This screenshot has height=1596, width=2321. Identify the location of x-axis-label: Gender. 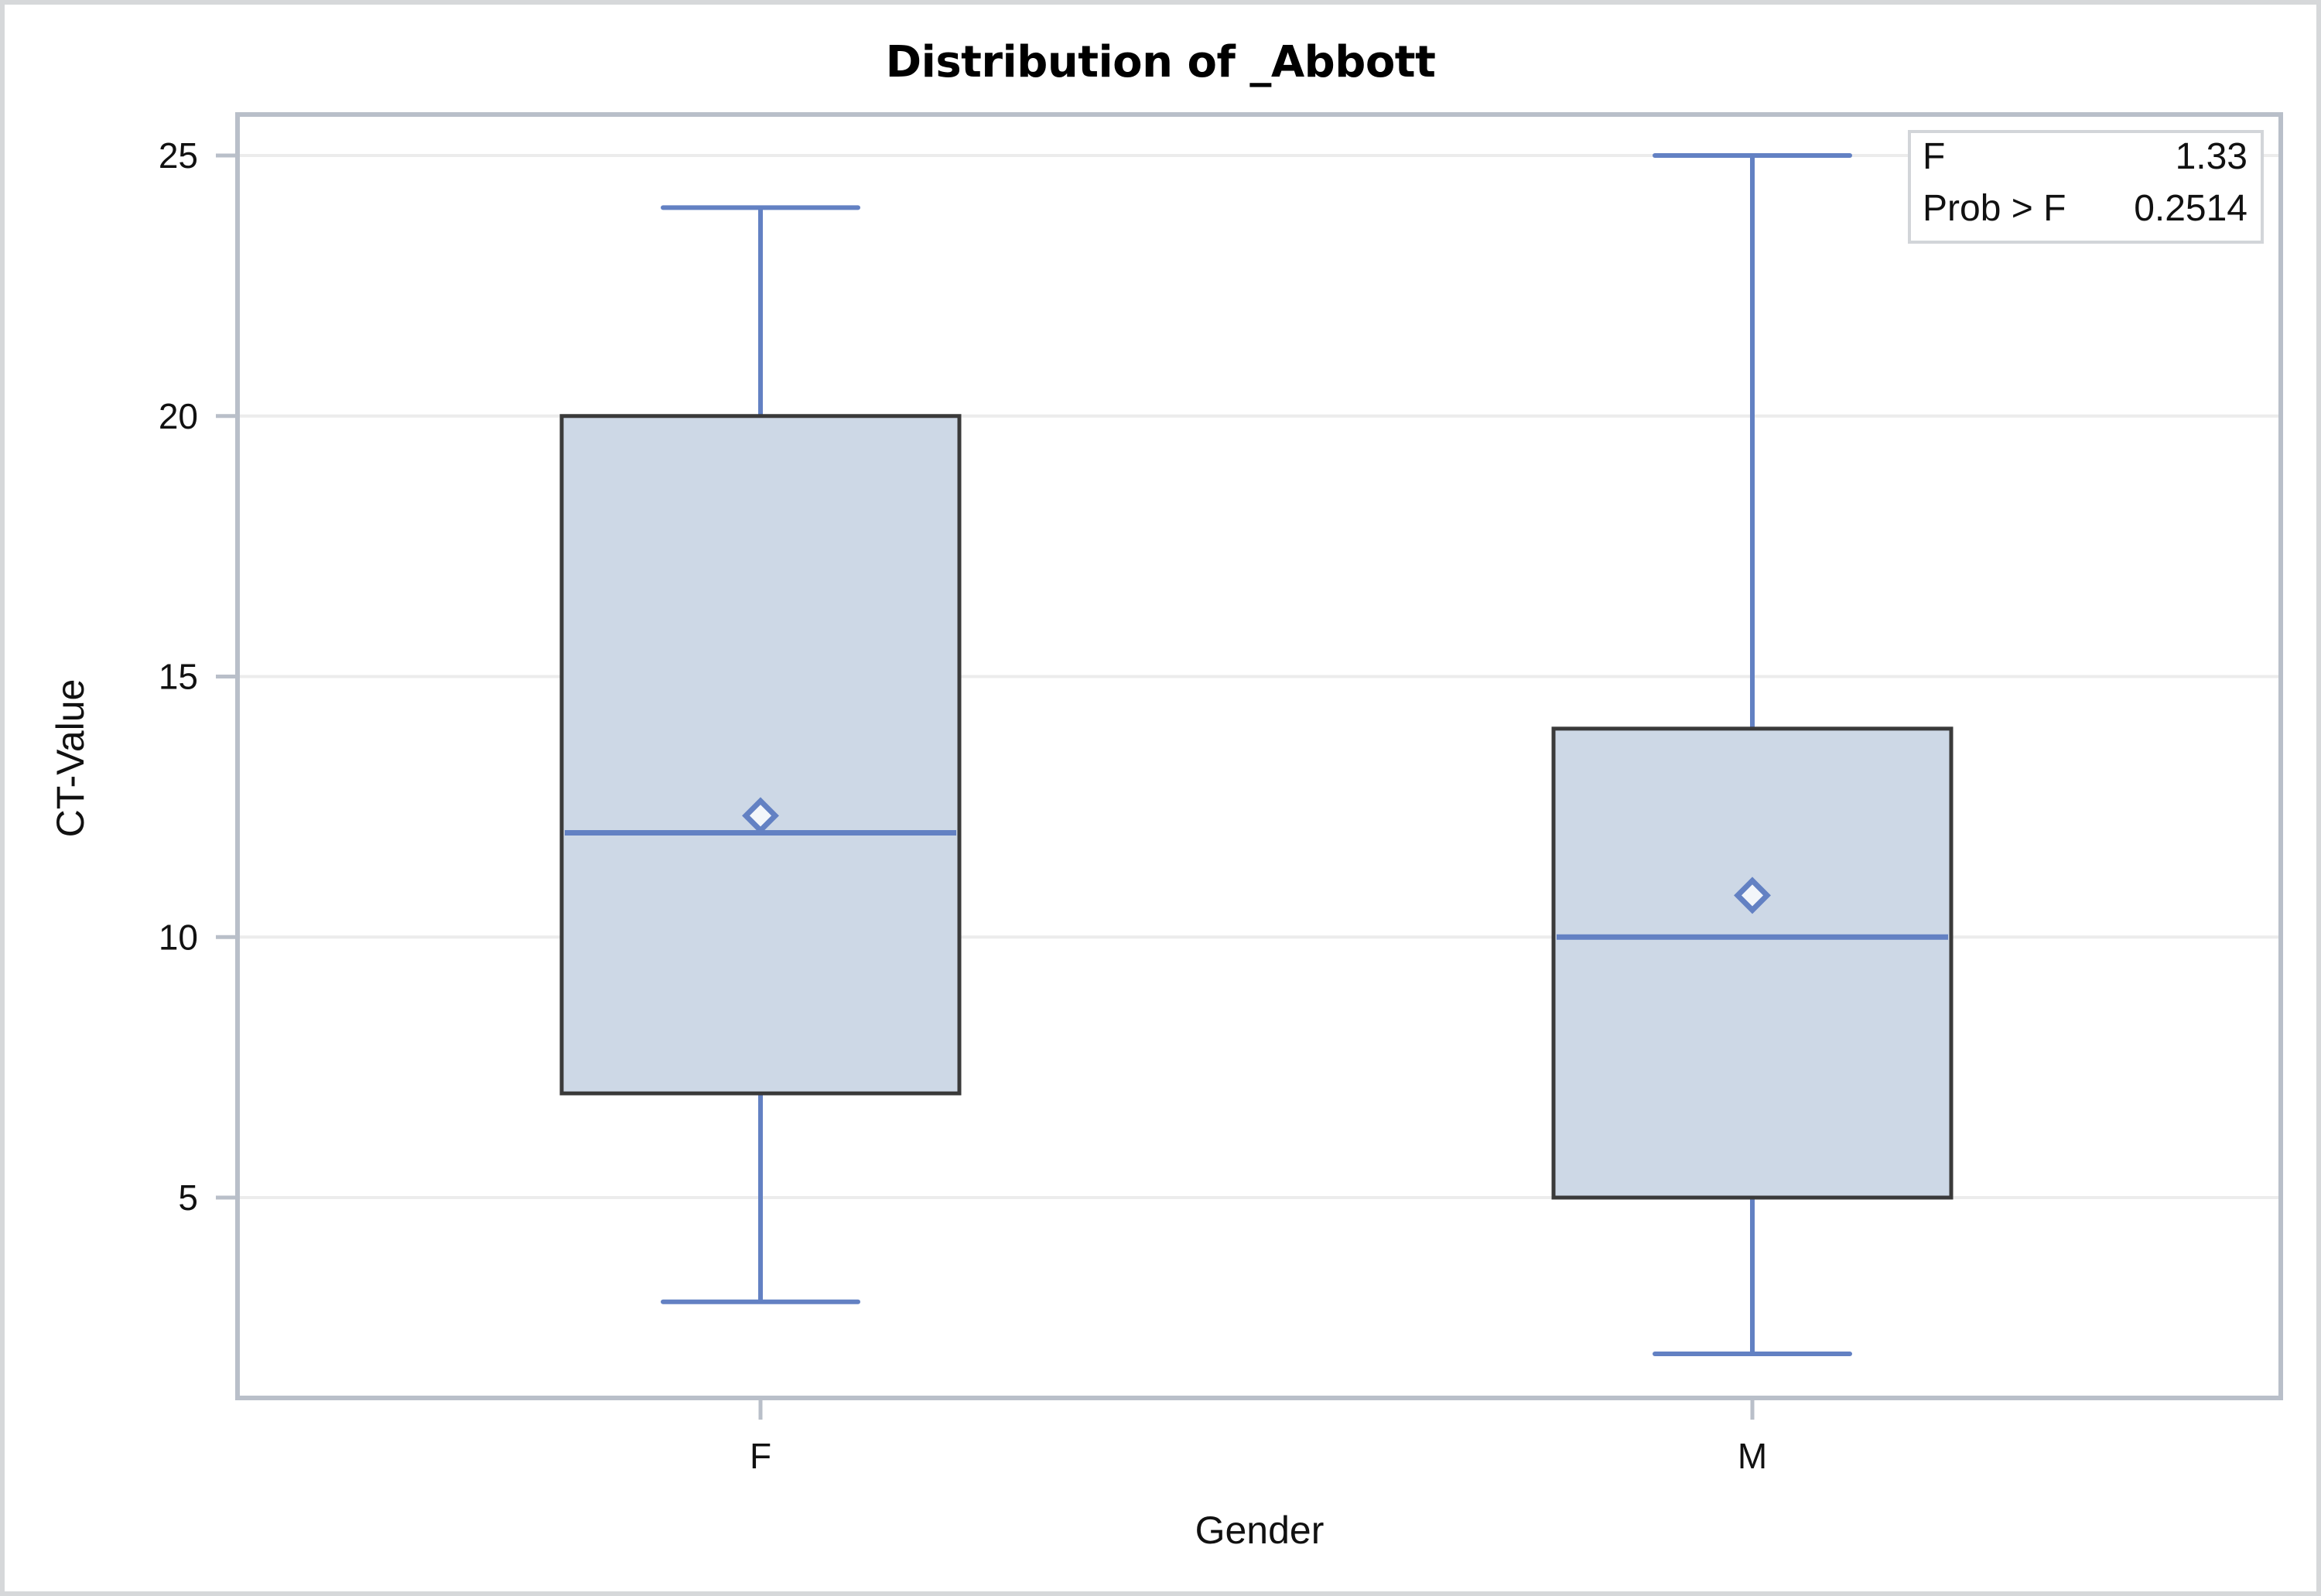
(1260, 1530).